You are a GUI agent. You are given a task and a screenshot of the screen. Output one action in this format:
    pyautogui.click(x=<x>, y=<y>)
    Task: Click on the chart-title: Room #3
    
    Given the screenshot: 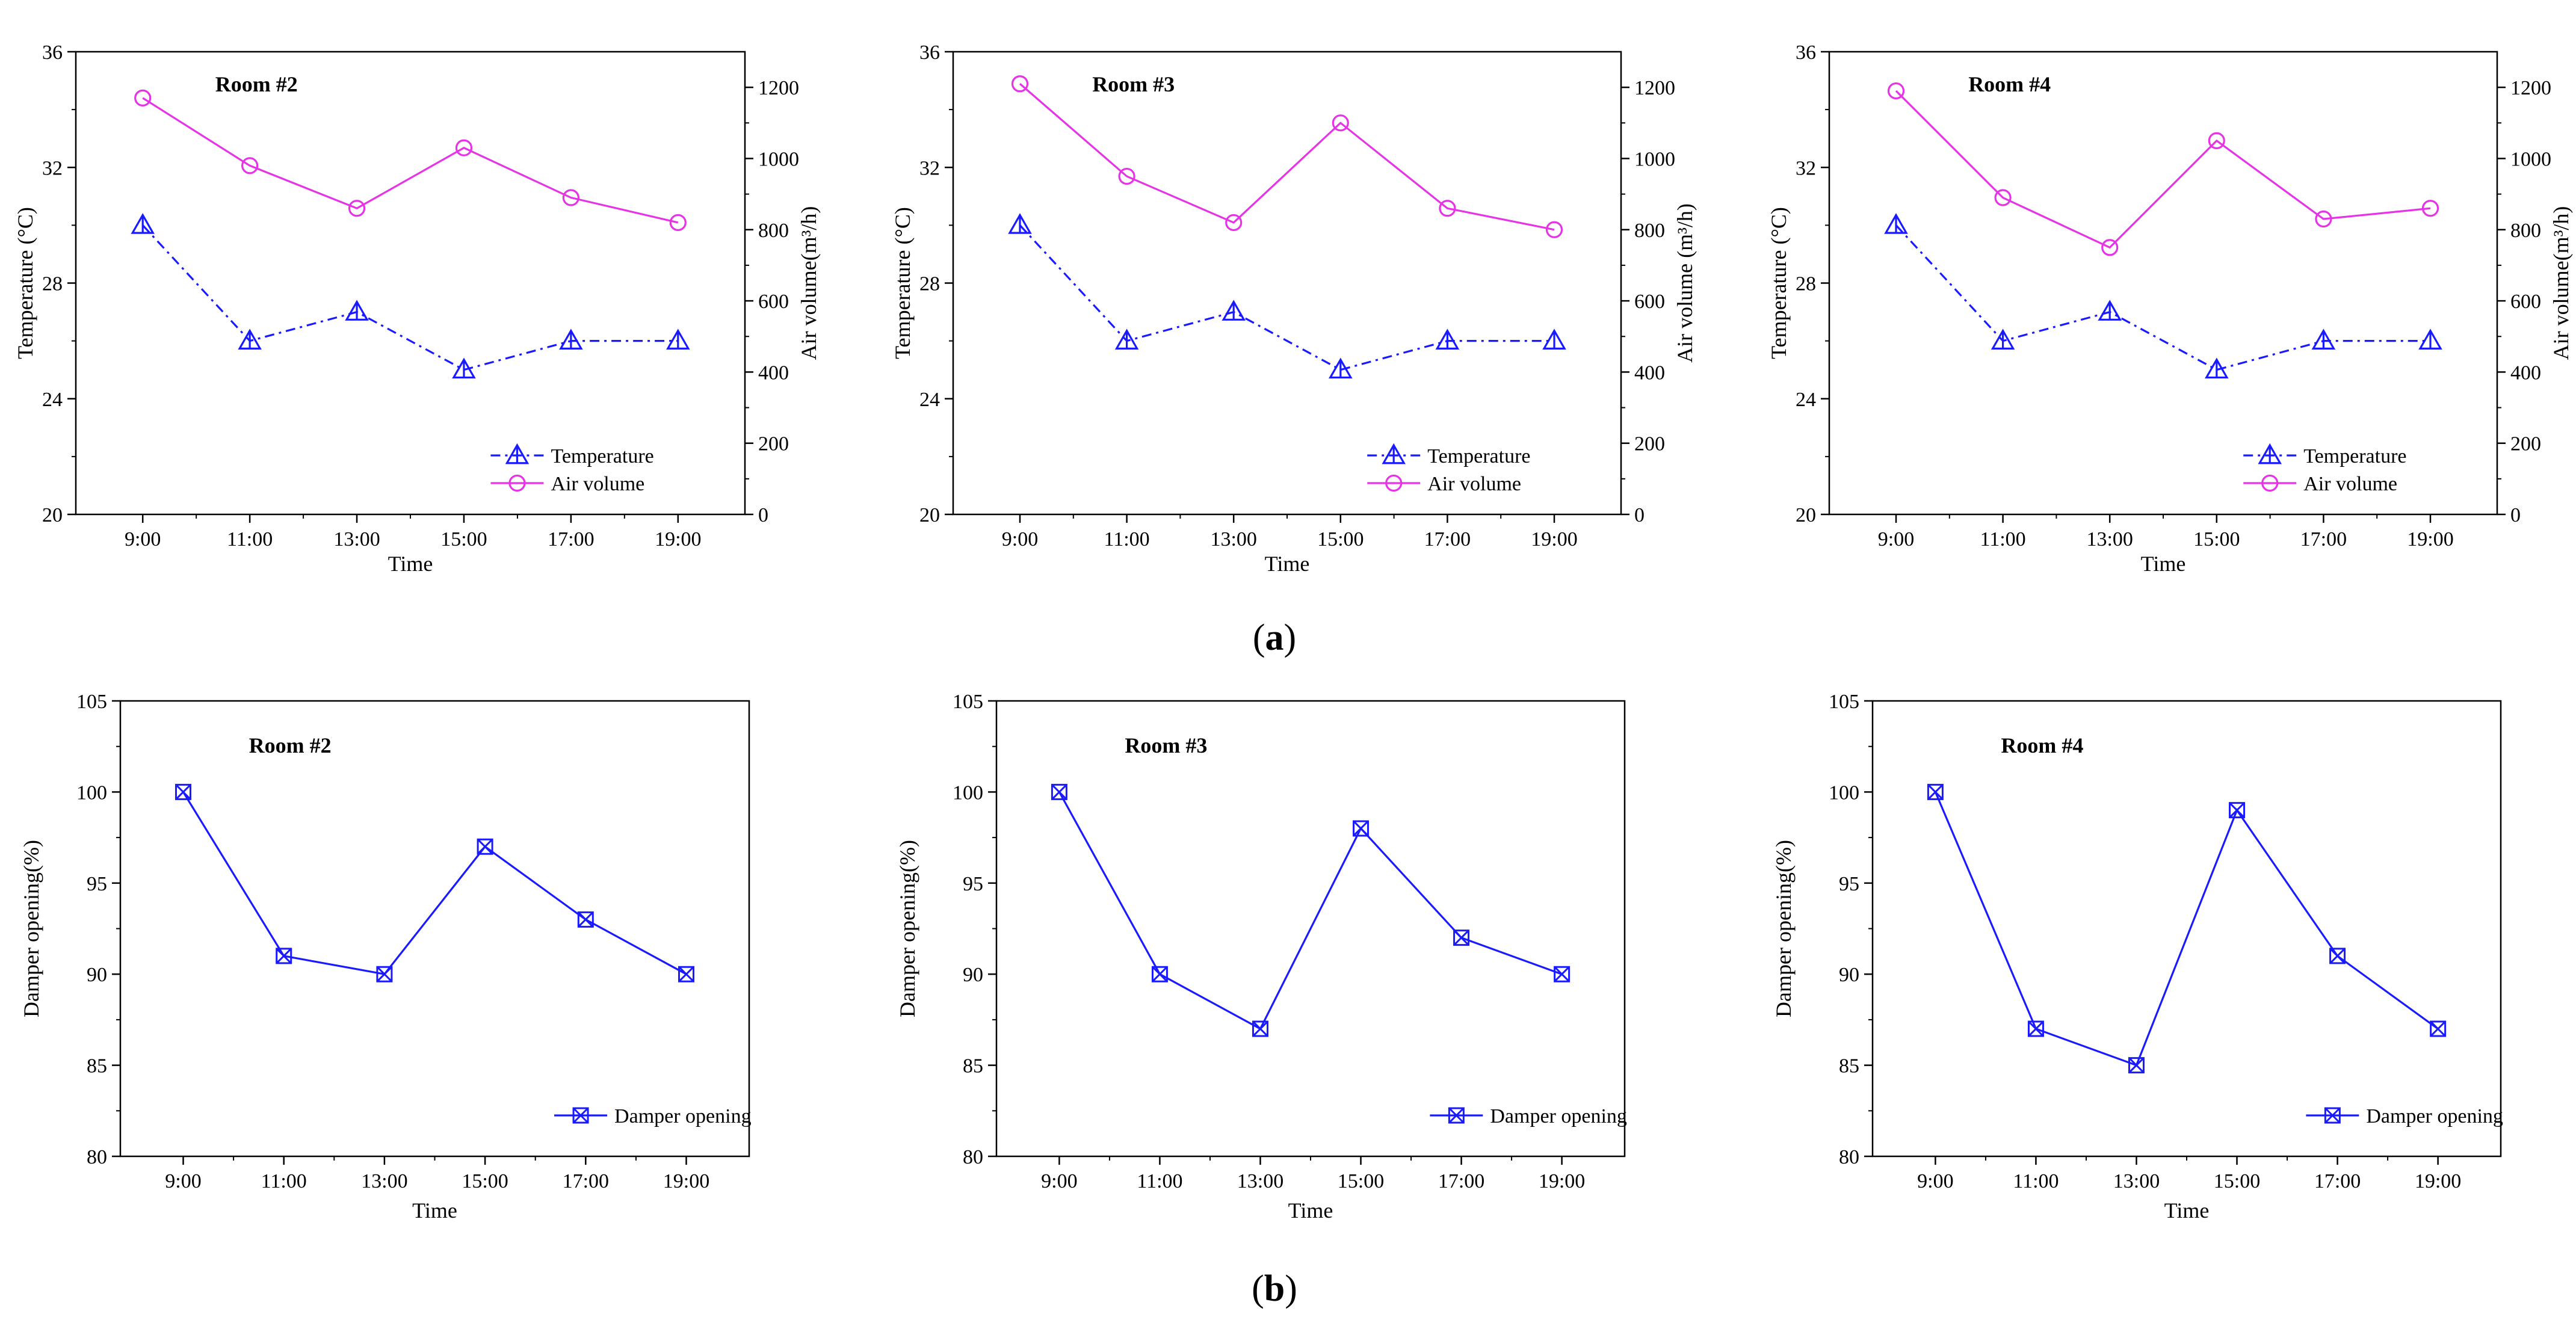 What is the action you would take?
    pyautogui.click(x=1166, y=745)
    